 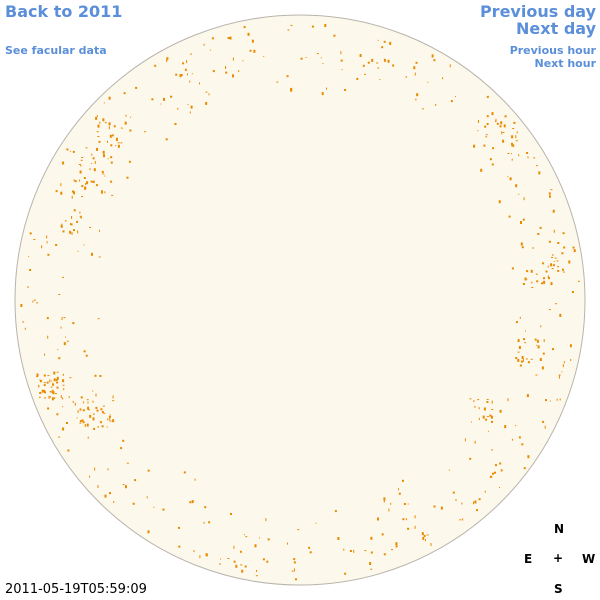 I want to click on next-hour-link: Next hour, so click(x=565, y=63).